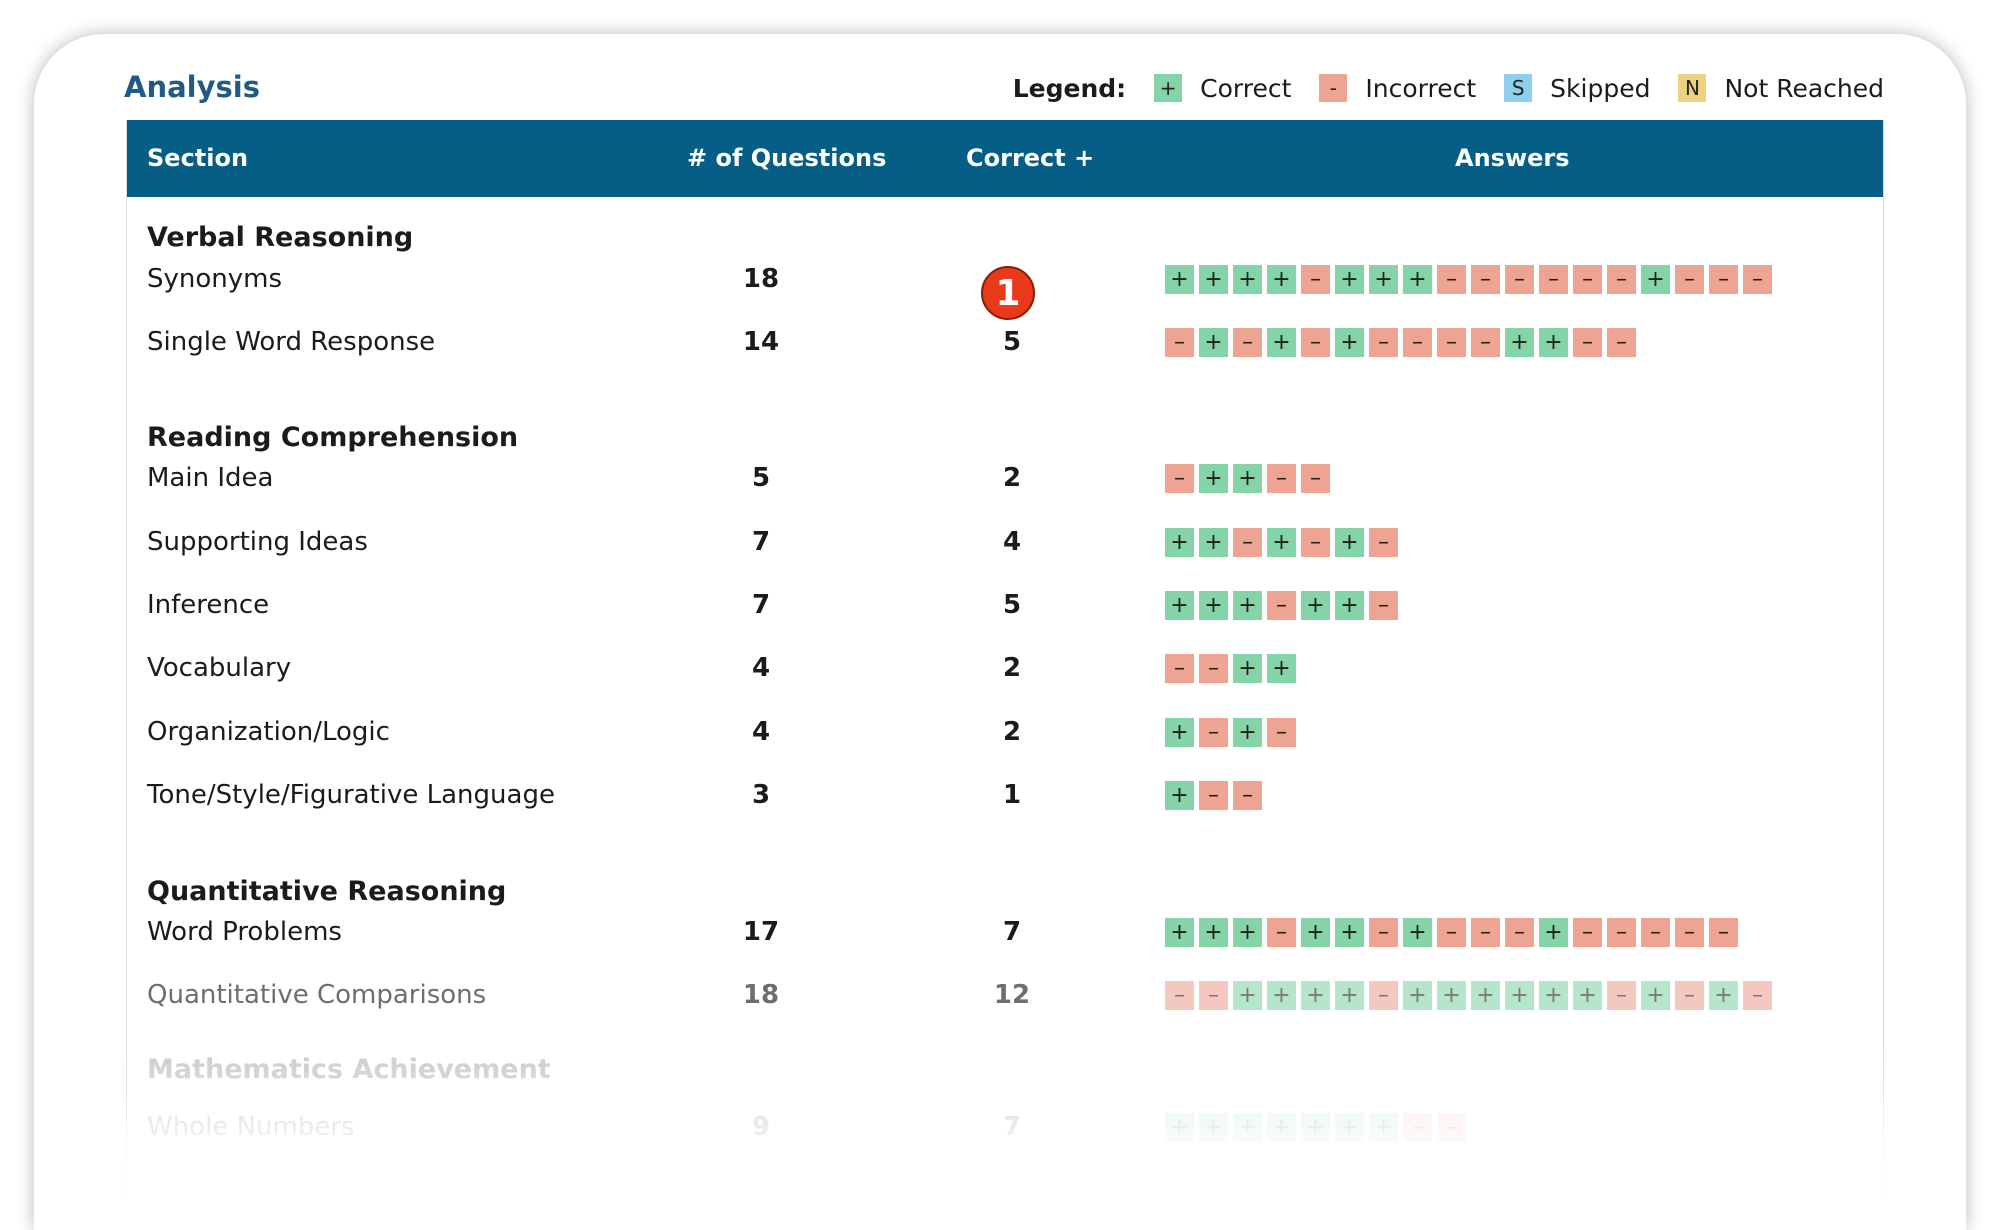 This screenshot has width=2000, height=1230. Describe the element at coordinates (1005, 479) in the screenshot. I see `table-row: Main Idea 5 2– + + – –` at that location.